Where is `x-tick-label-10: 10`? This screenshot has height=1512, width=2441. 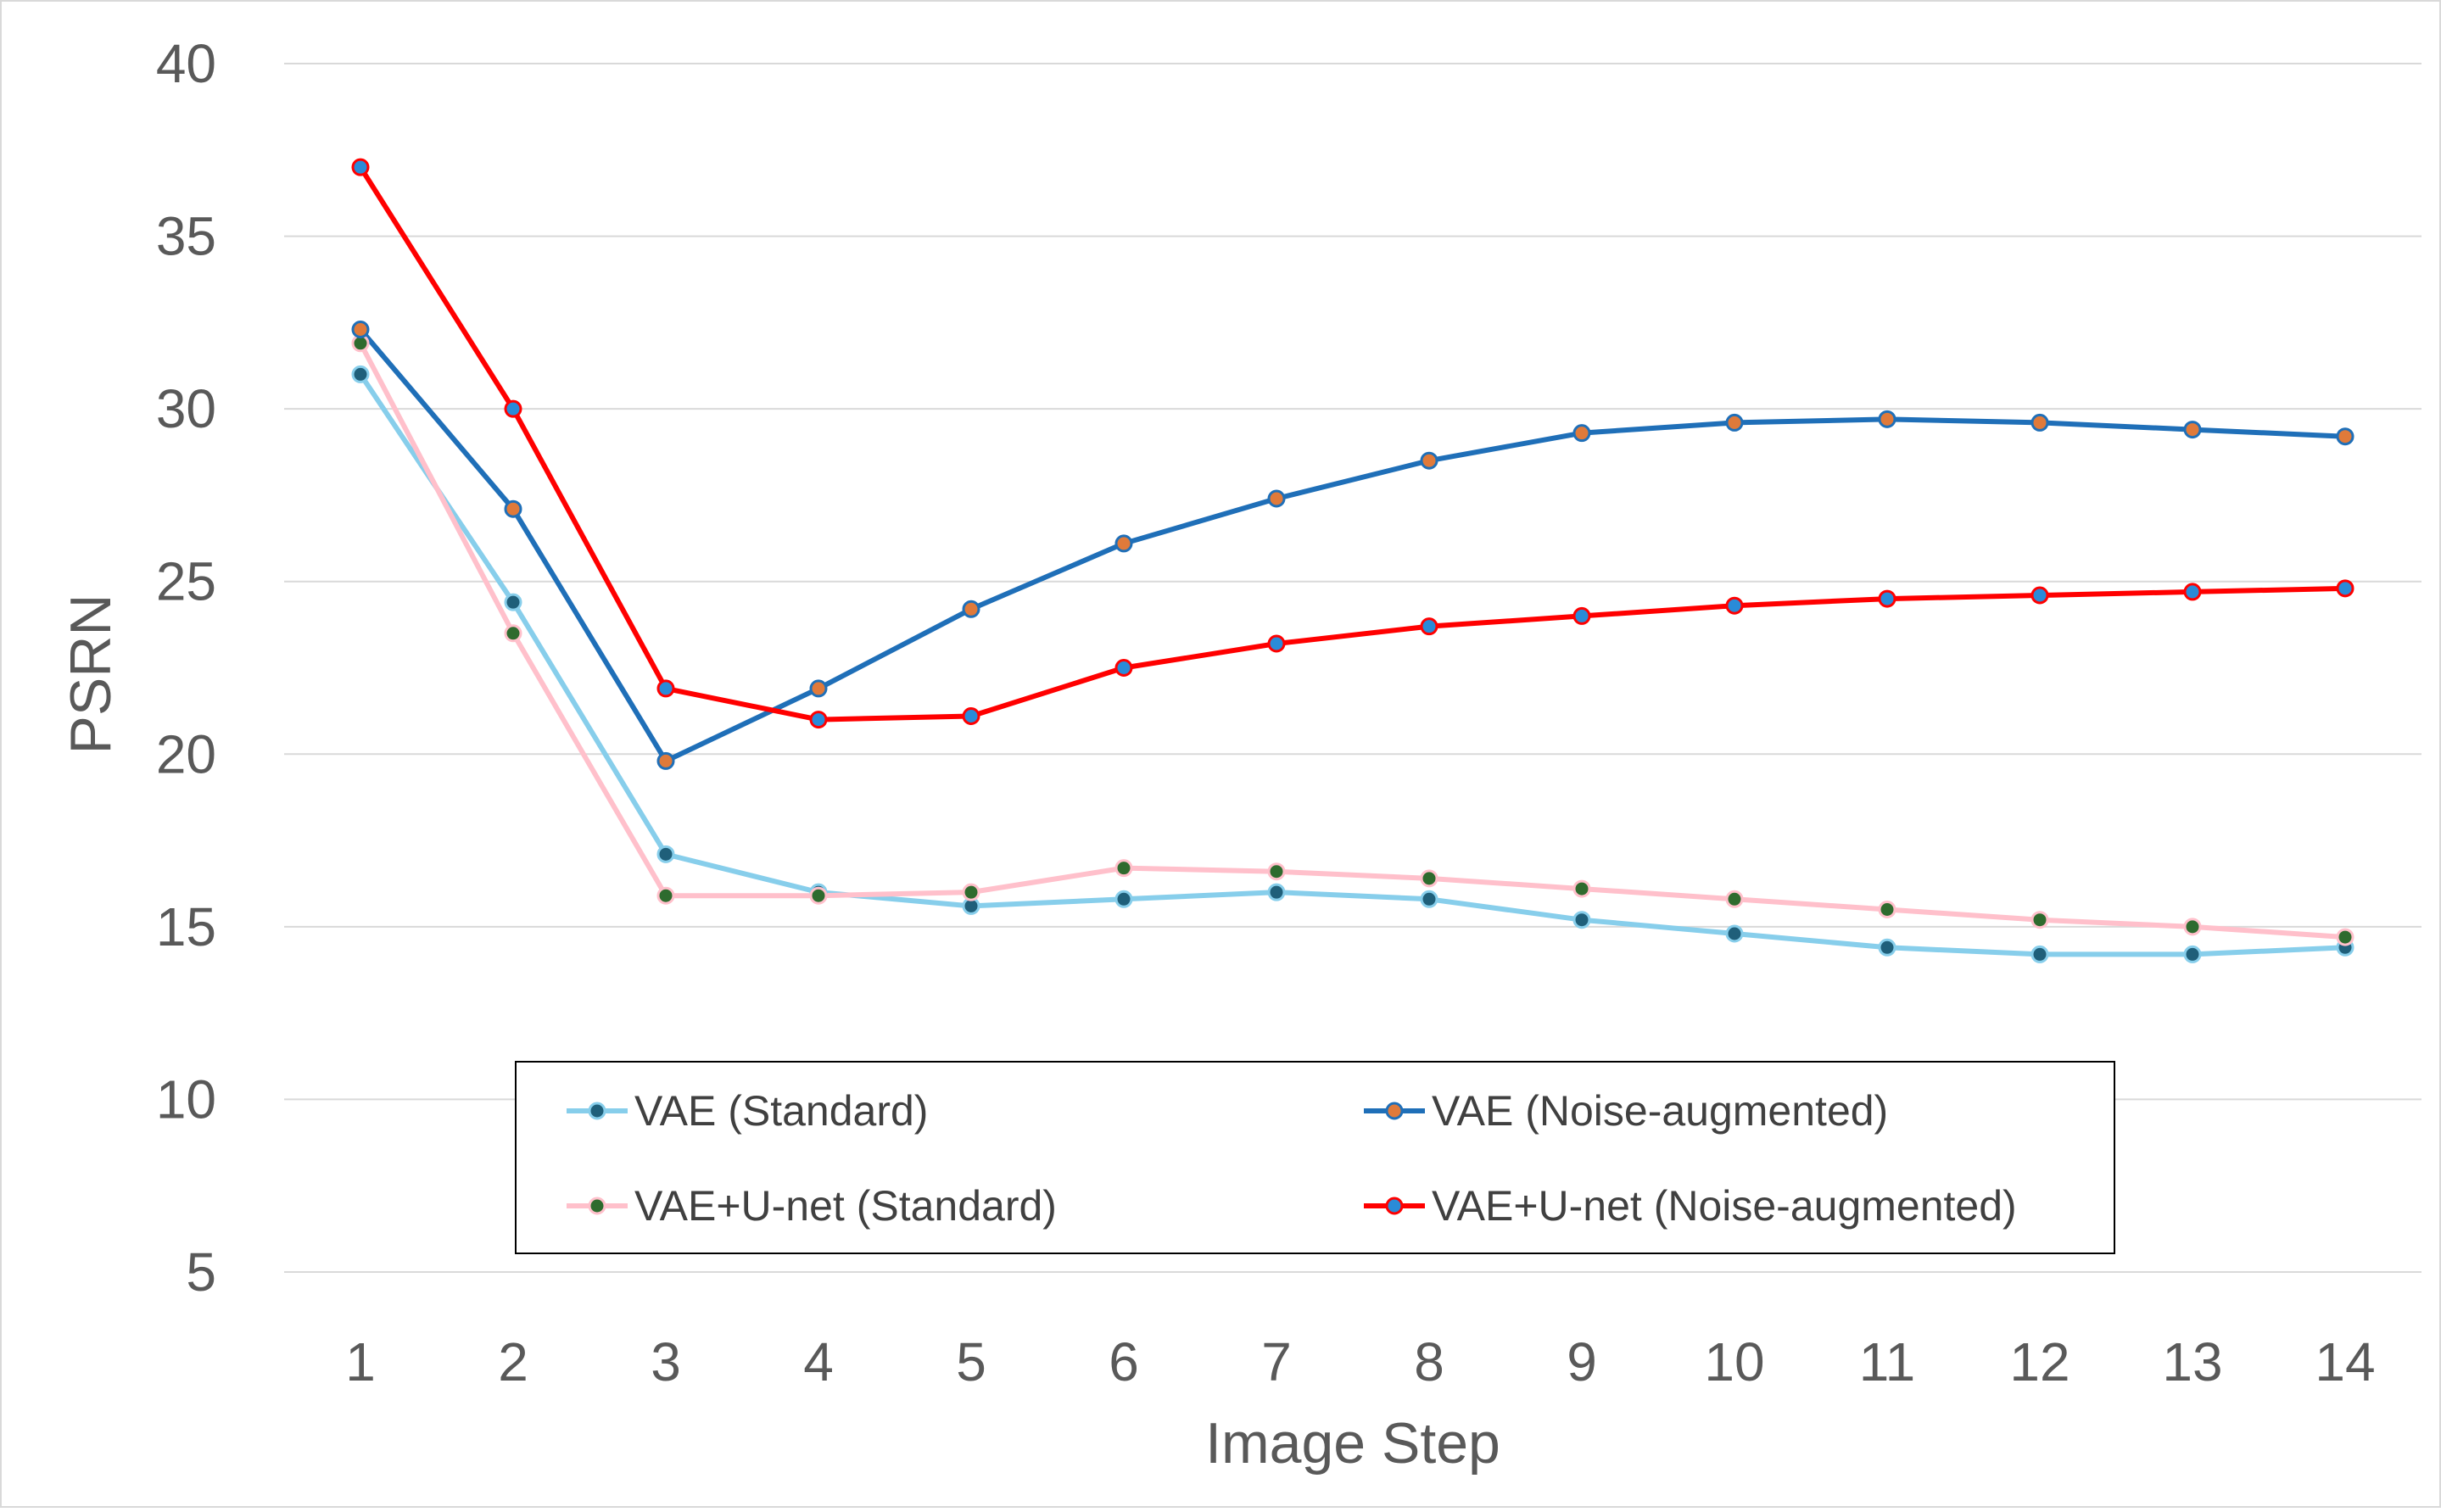
x-tick-label-10: 10 is located at coordinates (1734, 1361).